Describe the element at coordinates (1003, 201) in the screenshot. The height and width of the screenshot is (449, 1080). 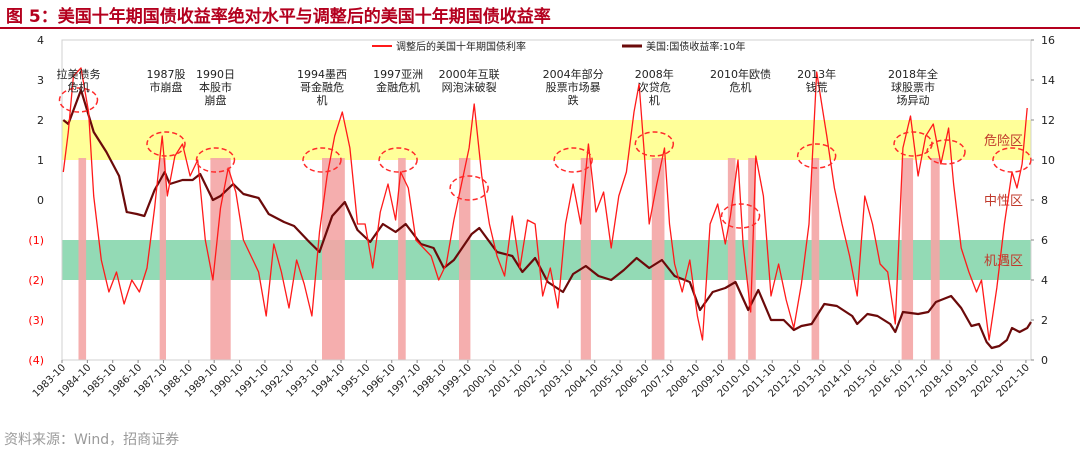
I see `zone-label: 中性区` at that location.